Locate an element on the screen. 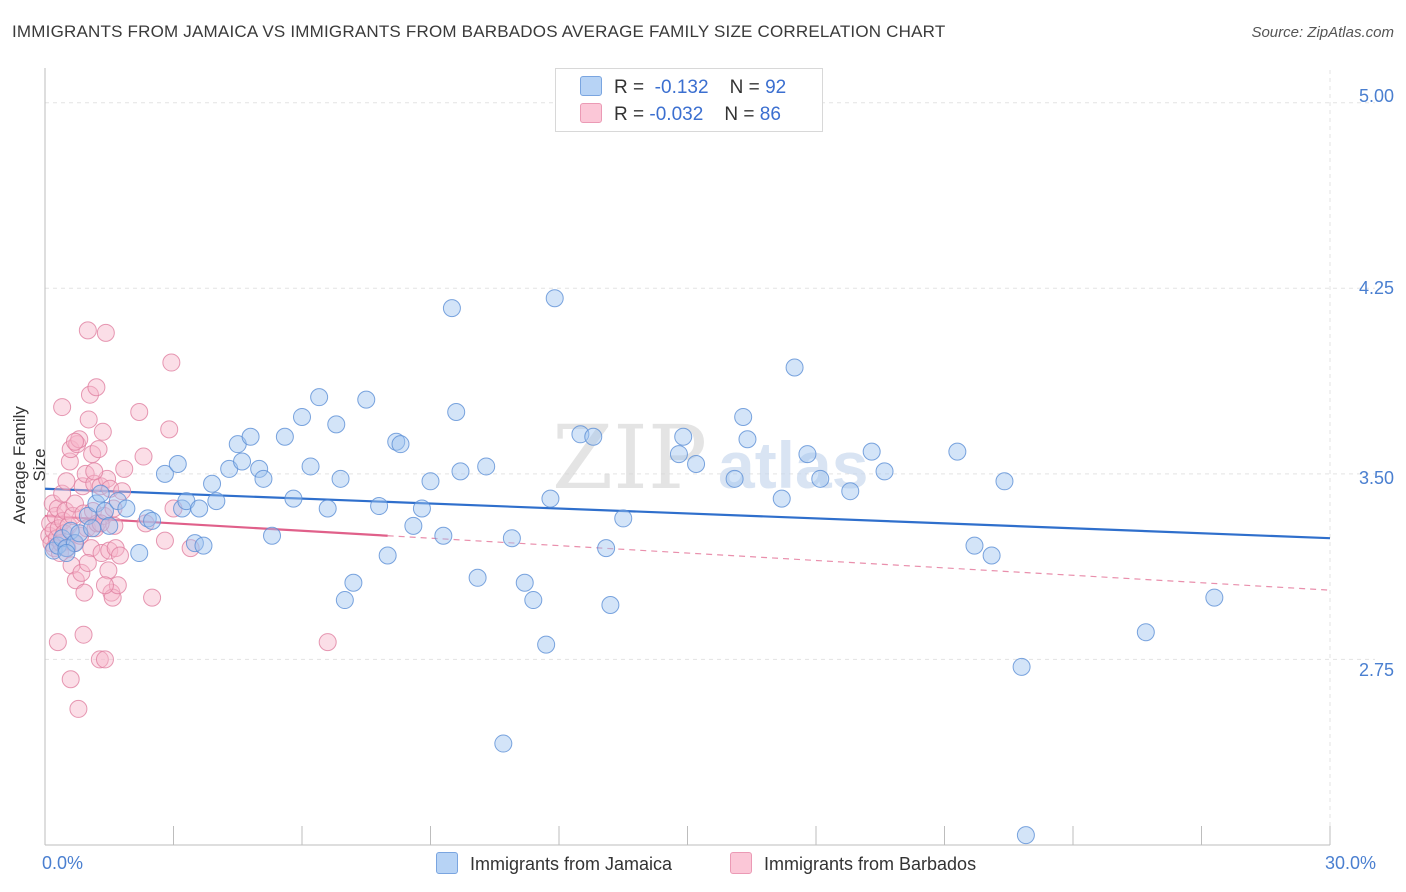 The height and width of the screenshot is (892, 1406). legend-row-jamaica: R = -0.132 N = 92 is located at coordinates (683, 87).